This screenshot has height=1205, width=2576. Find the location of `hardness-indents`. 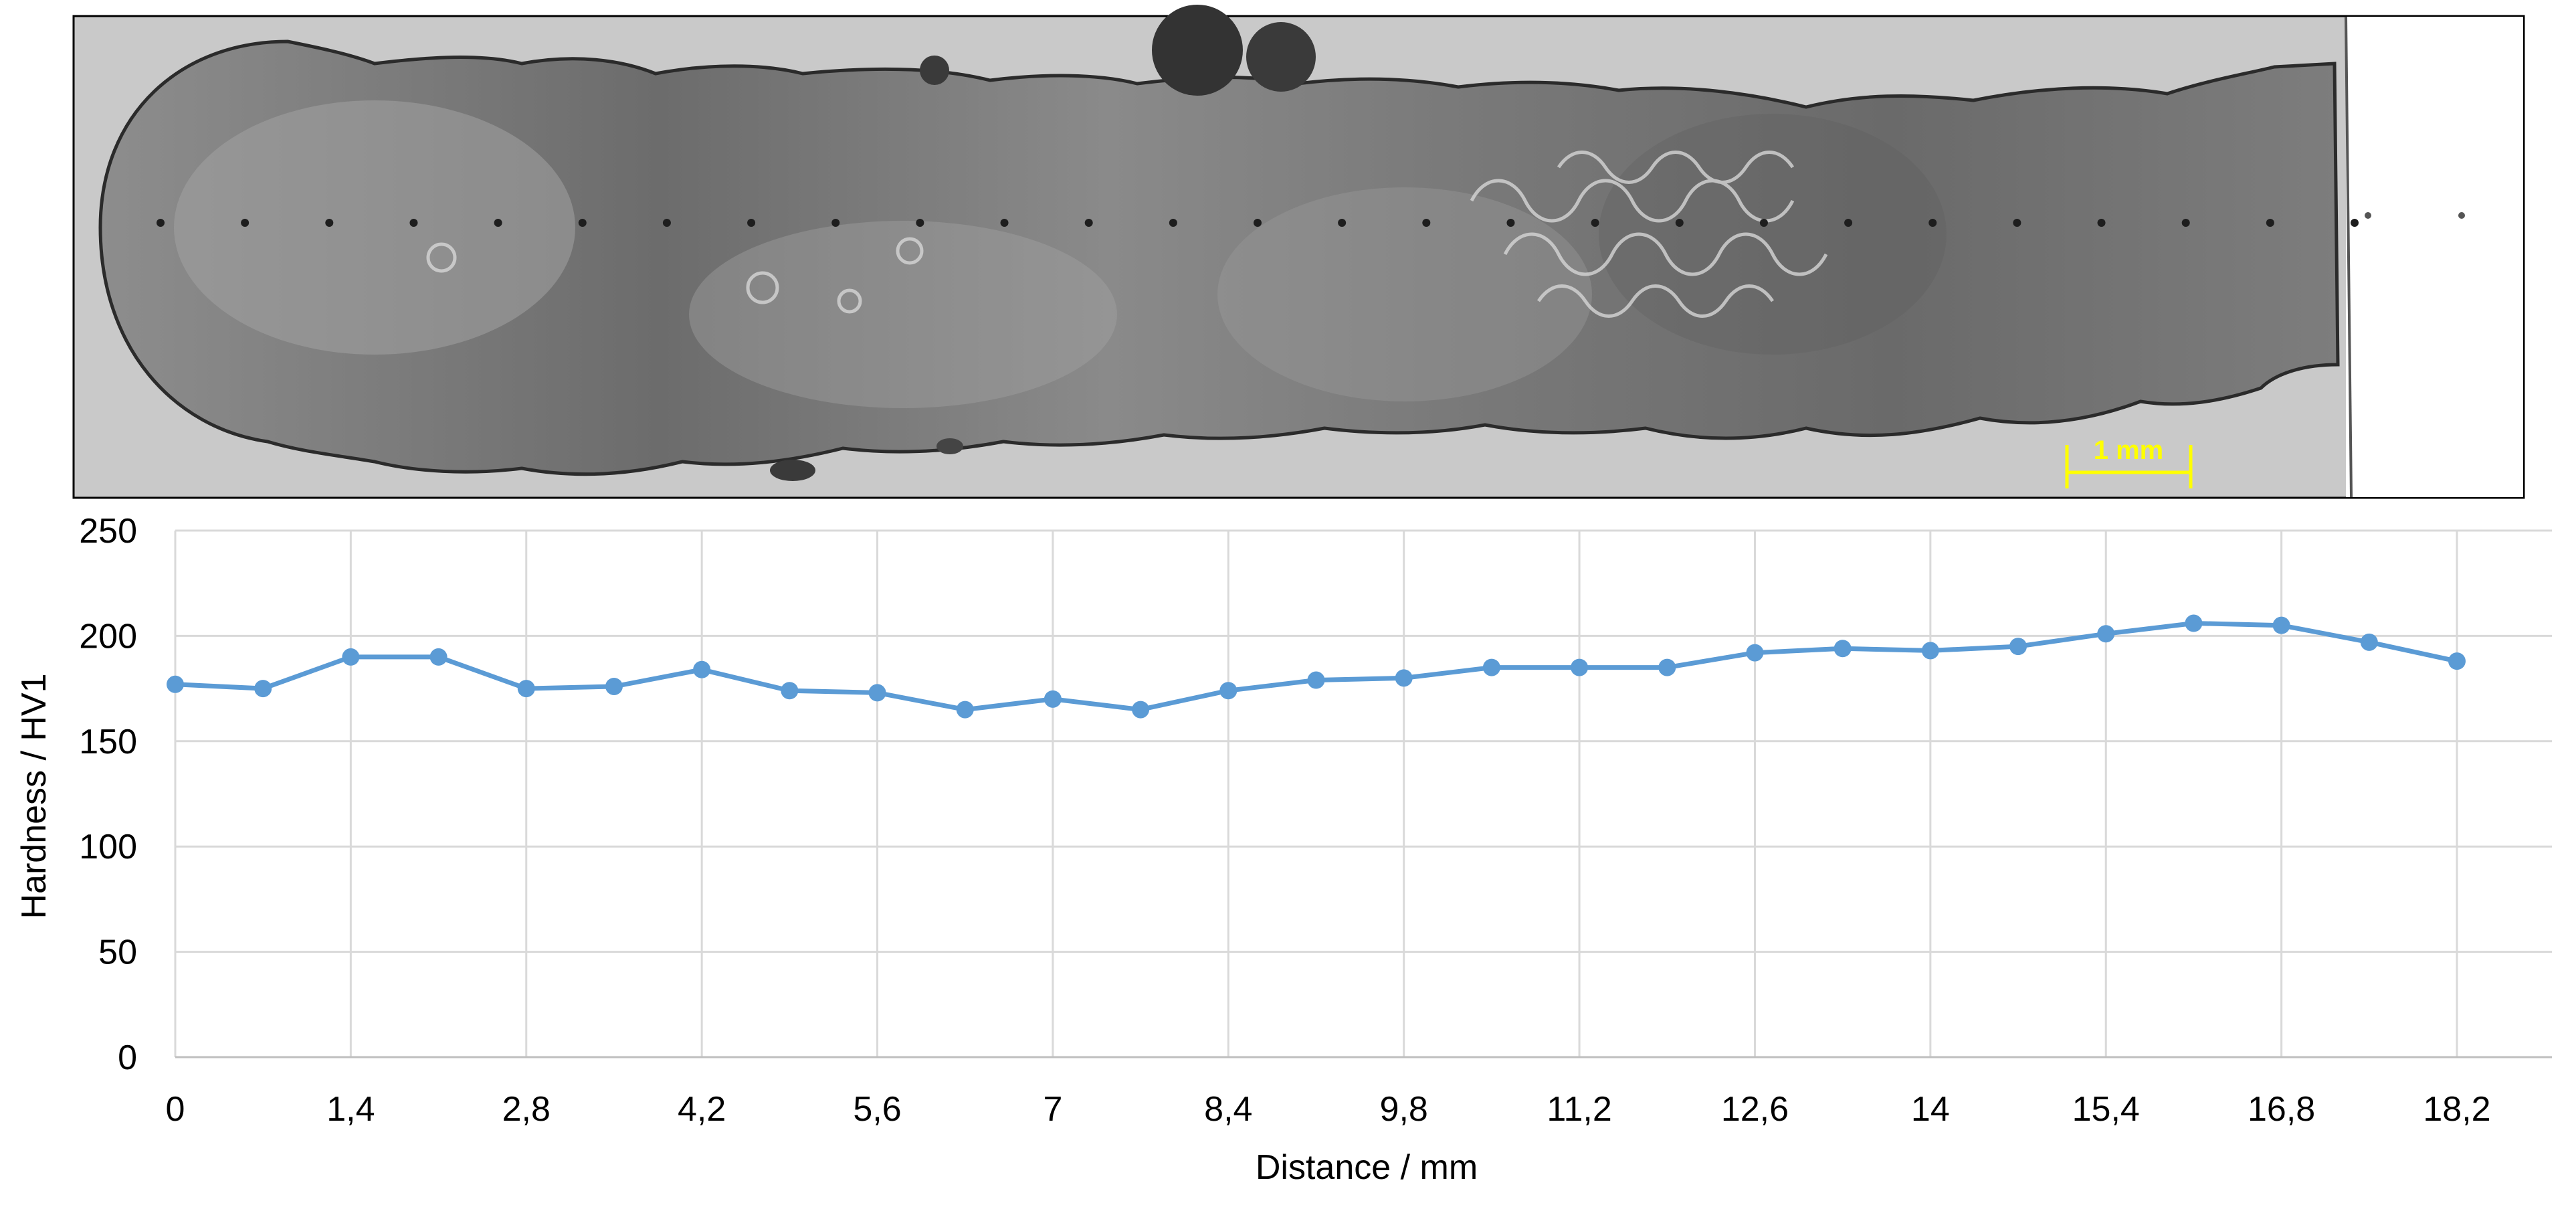

hardness-indents is located at coordinates (1311, 219).